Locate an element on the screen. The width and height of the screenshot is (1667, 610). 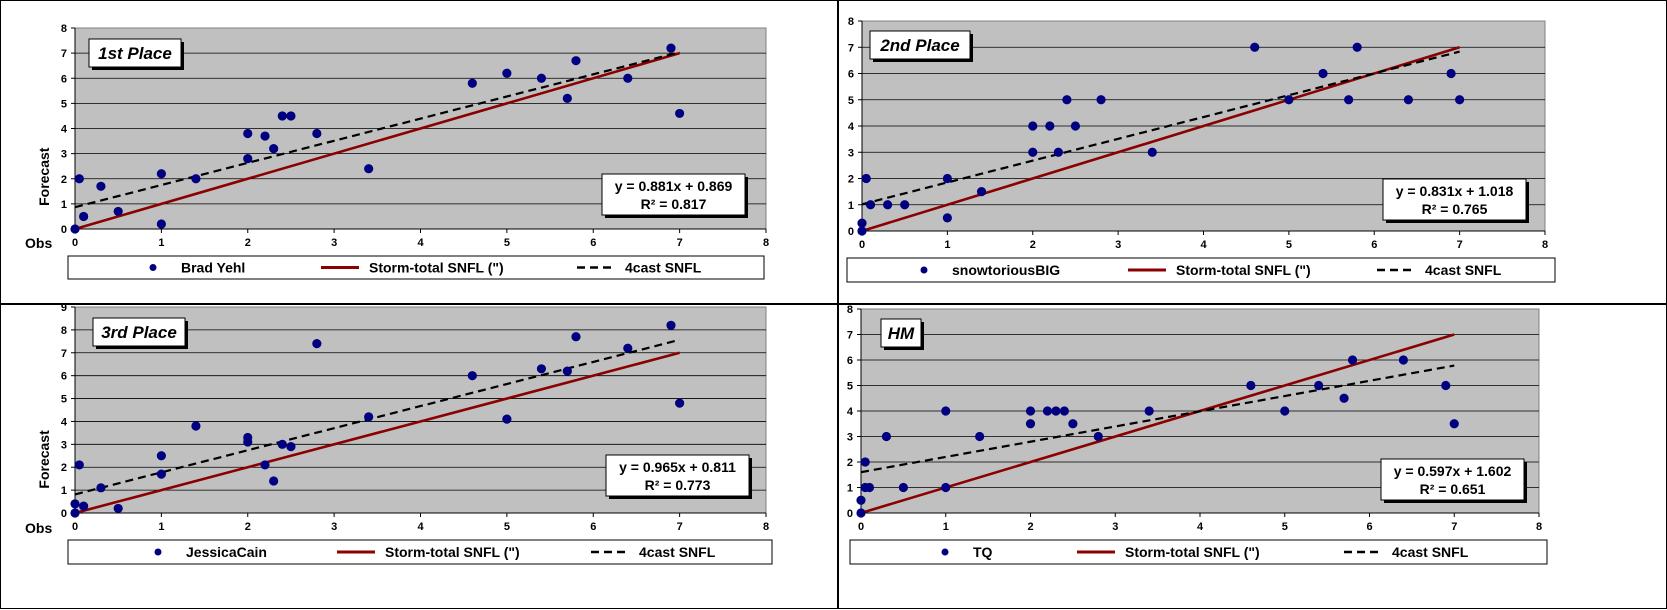
rank-label: HM is located at coordinates (901, 333).